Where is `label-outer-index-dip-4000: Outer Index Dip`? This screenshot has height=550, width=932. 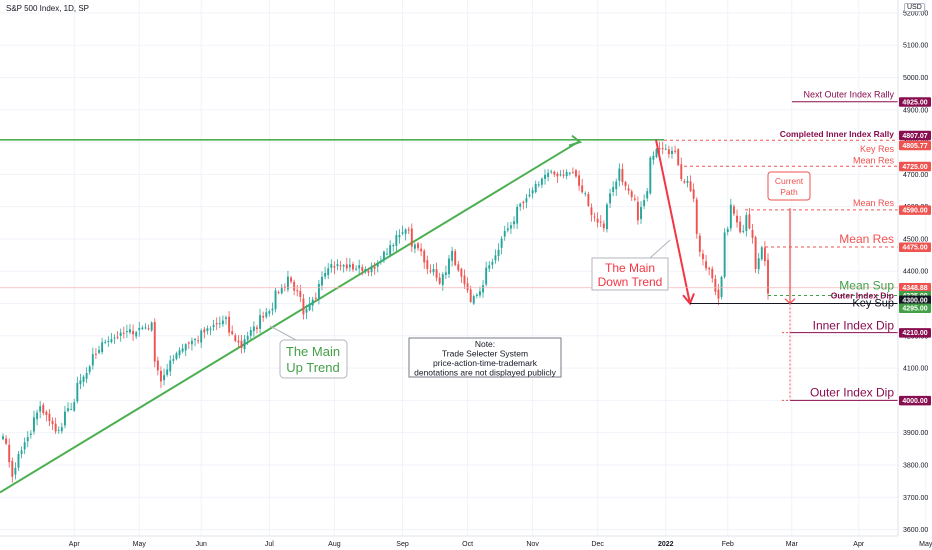
label-outer-index-dip-4000: Outer Index Dip is located at coordinates (852, 392).